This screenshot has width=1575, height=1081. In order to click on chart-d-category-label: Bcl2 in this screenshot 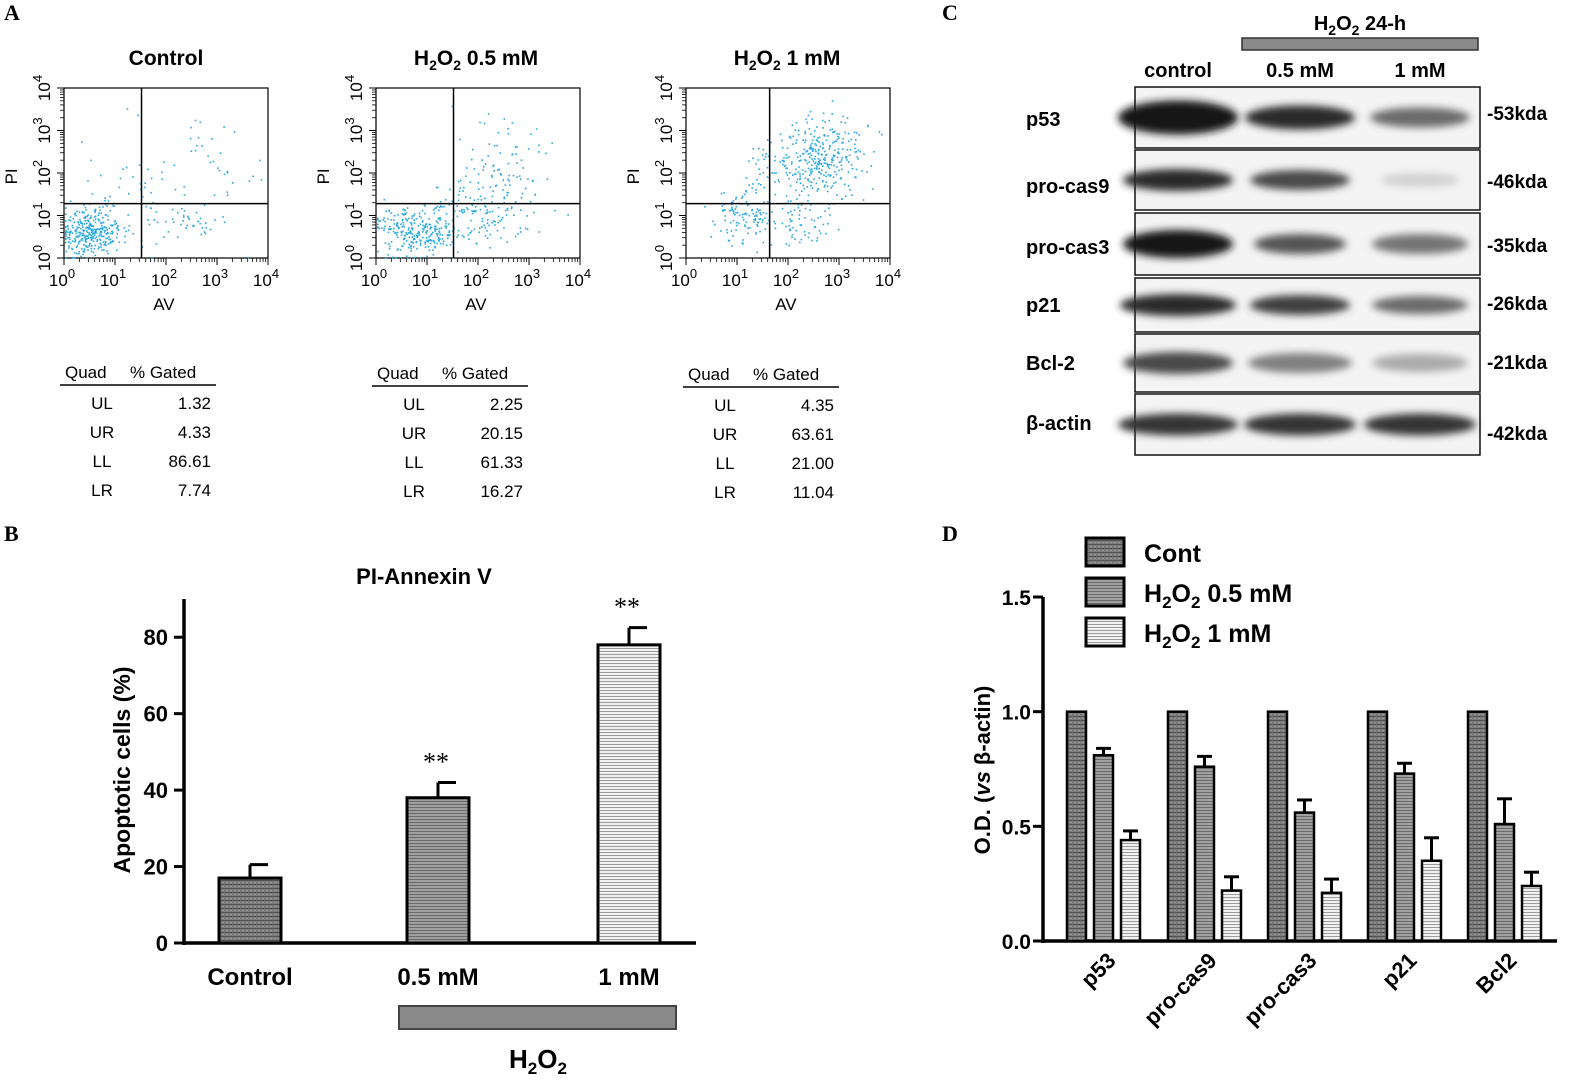, I will do `click(1496, 973)`.